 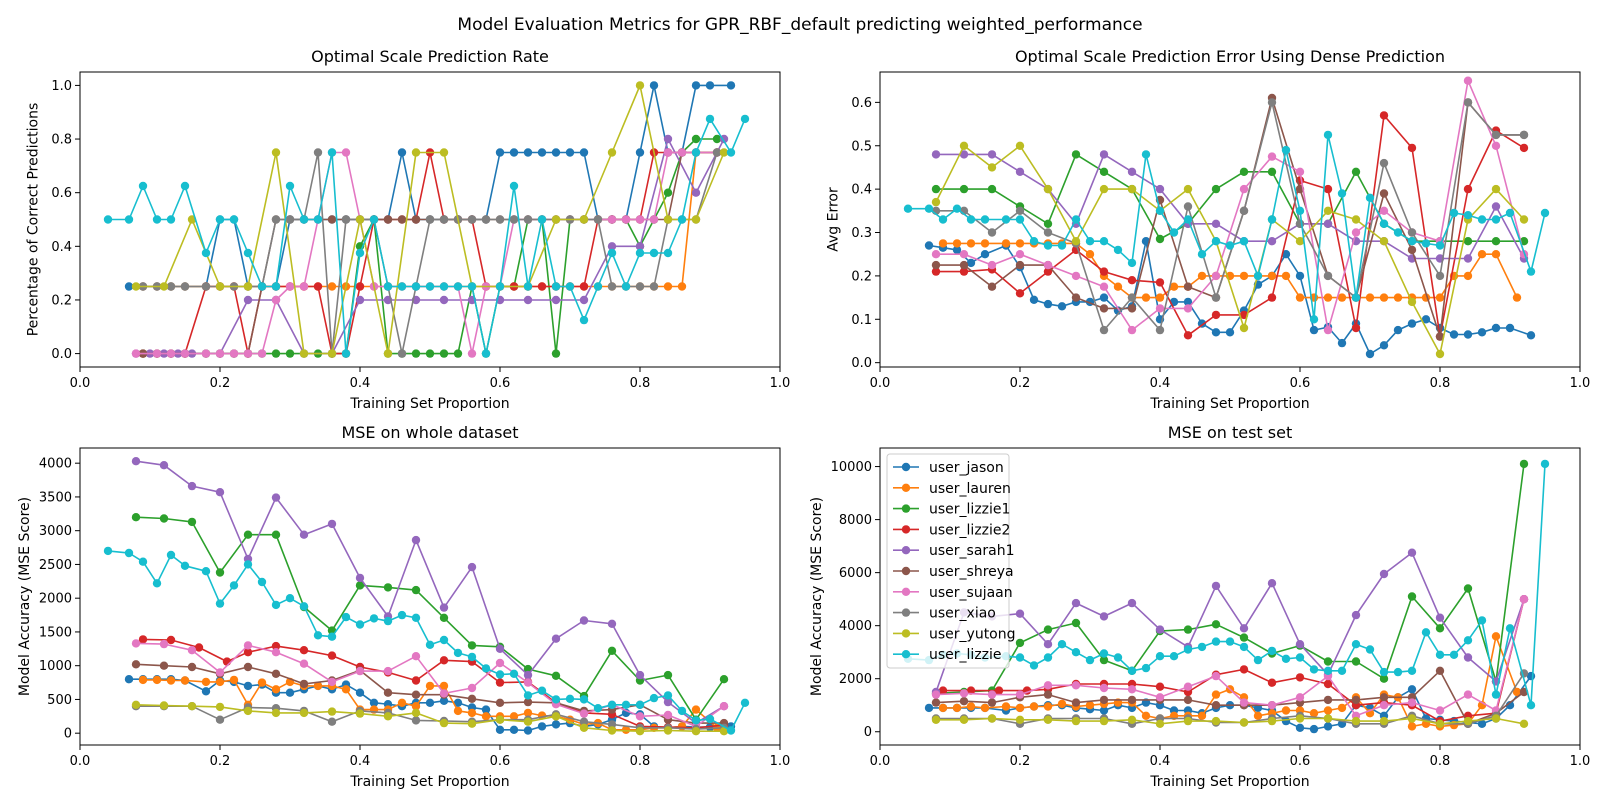 What do you see at coordinates (1230, 298) in the screenshot?
I see `series-user_jason` at bounding box center [1230, 298].